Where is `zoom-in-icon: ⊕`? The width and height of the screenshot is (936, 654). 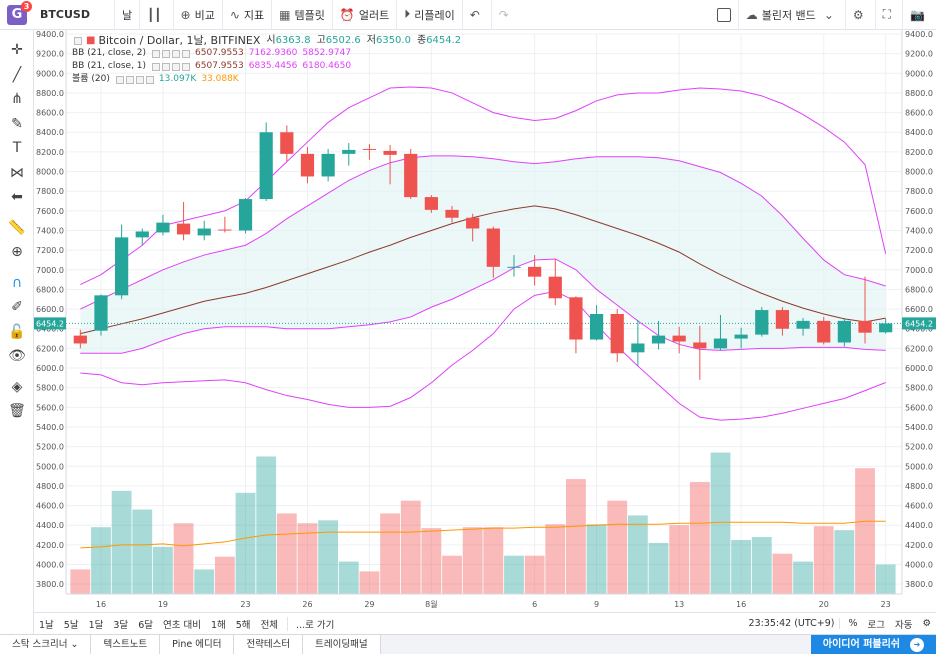 zoom-in-icon: ⊕ is located at coordinates (17, 252).